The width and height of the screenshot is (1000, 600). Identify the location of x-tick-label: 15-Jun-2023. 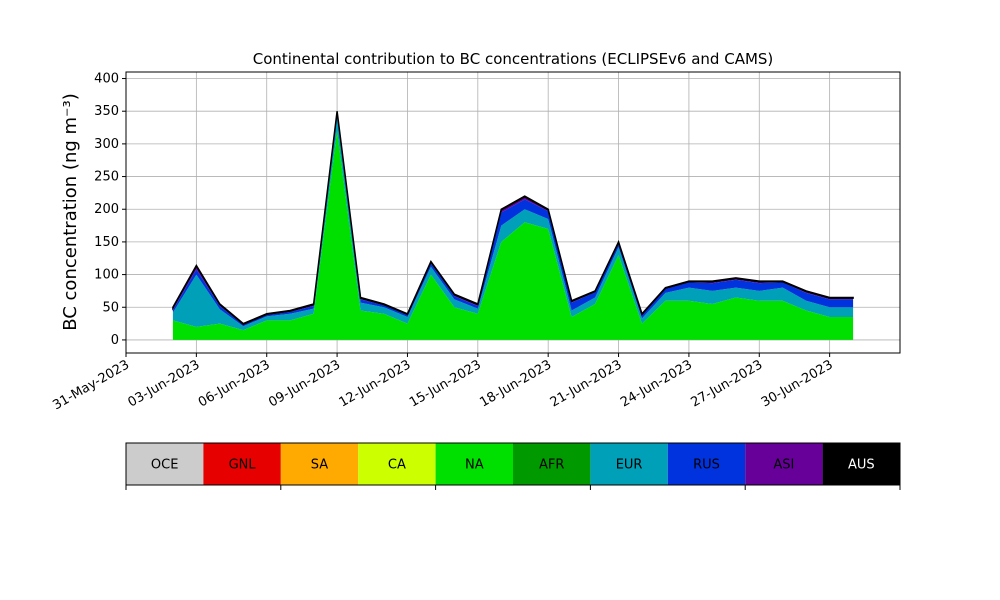
(445, 383).